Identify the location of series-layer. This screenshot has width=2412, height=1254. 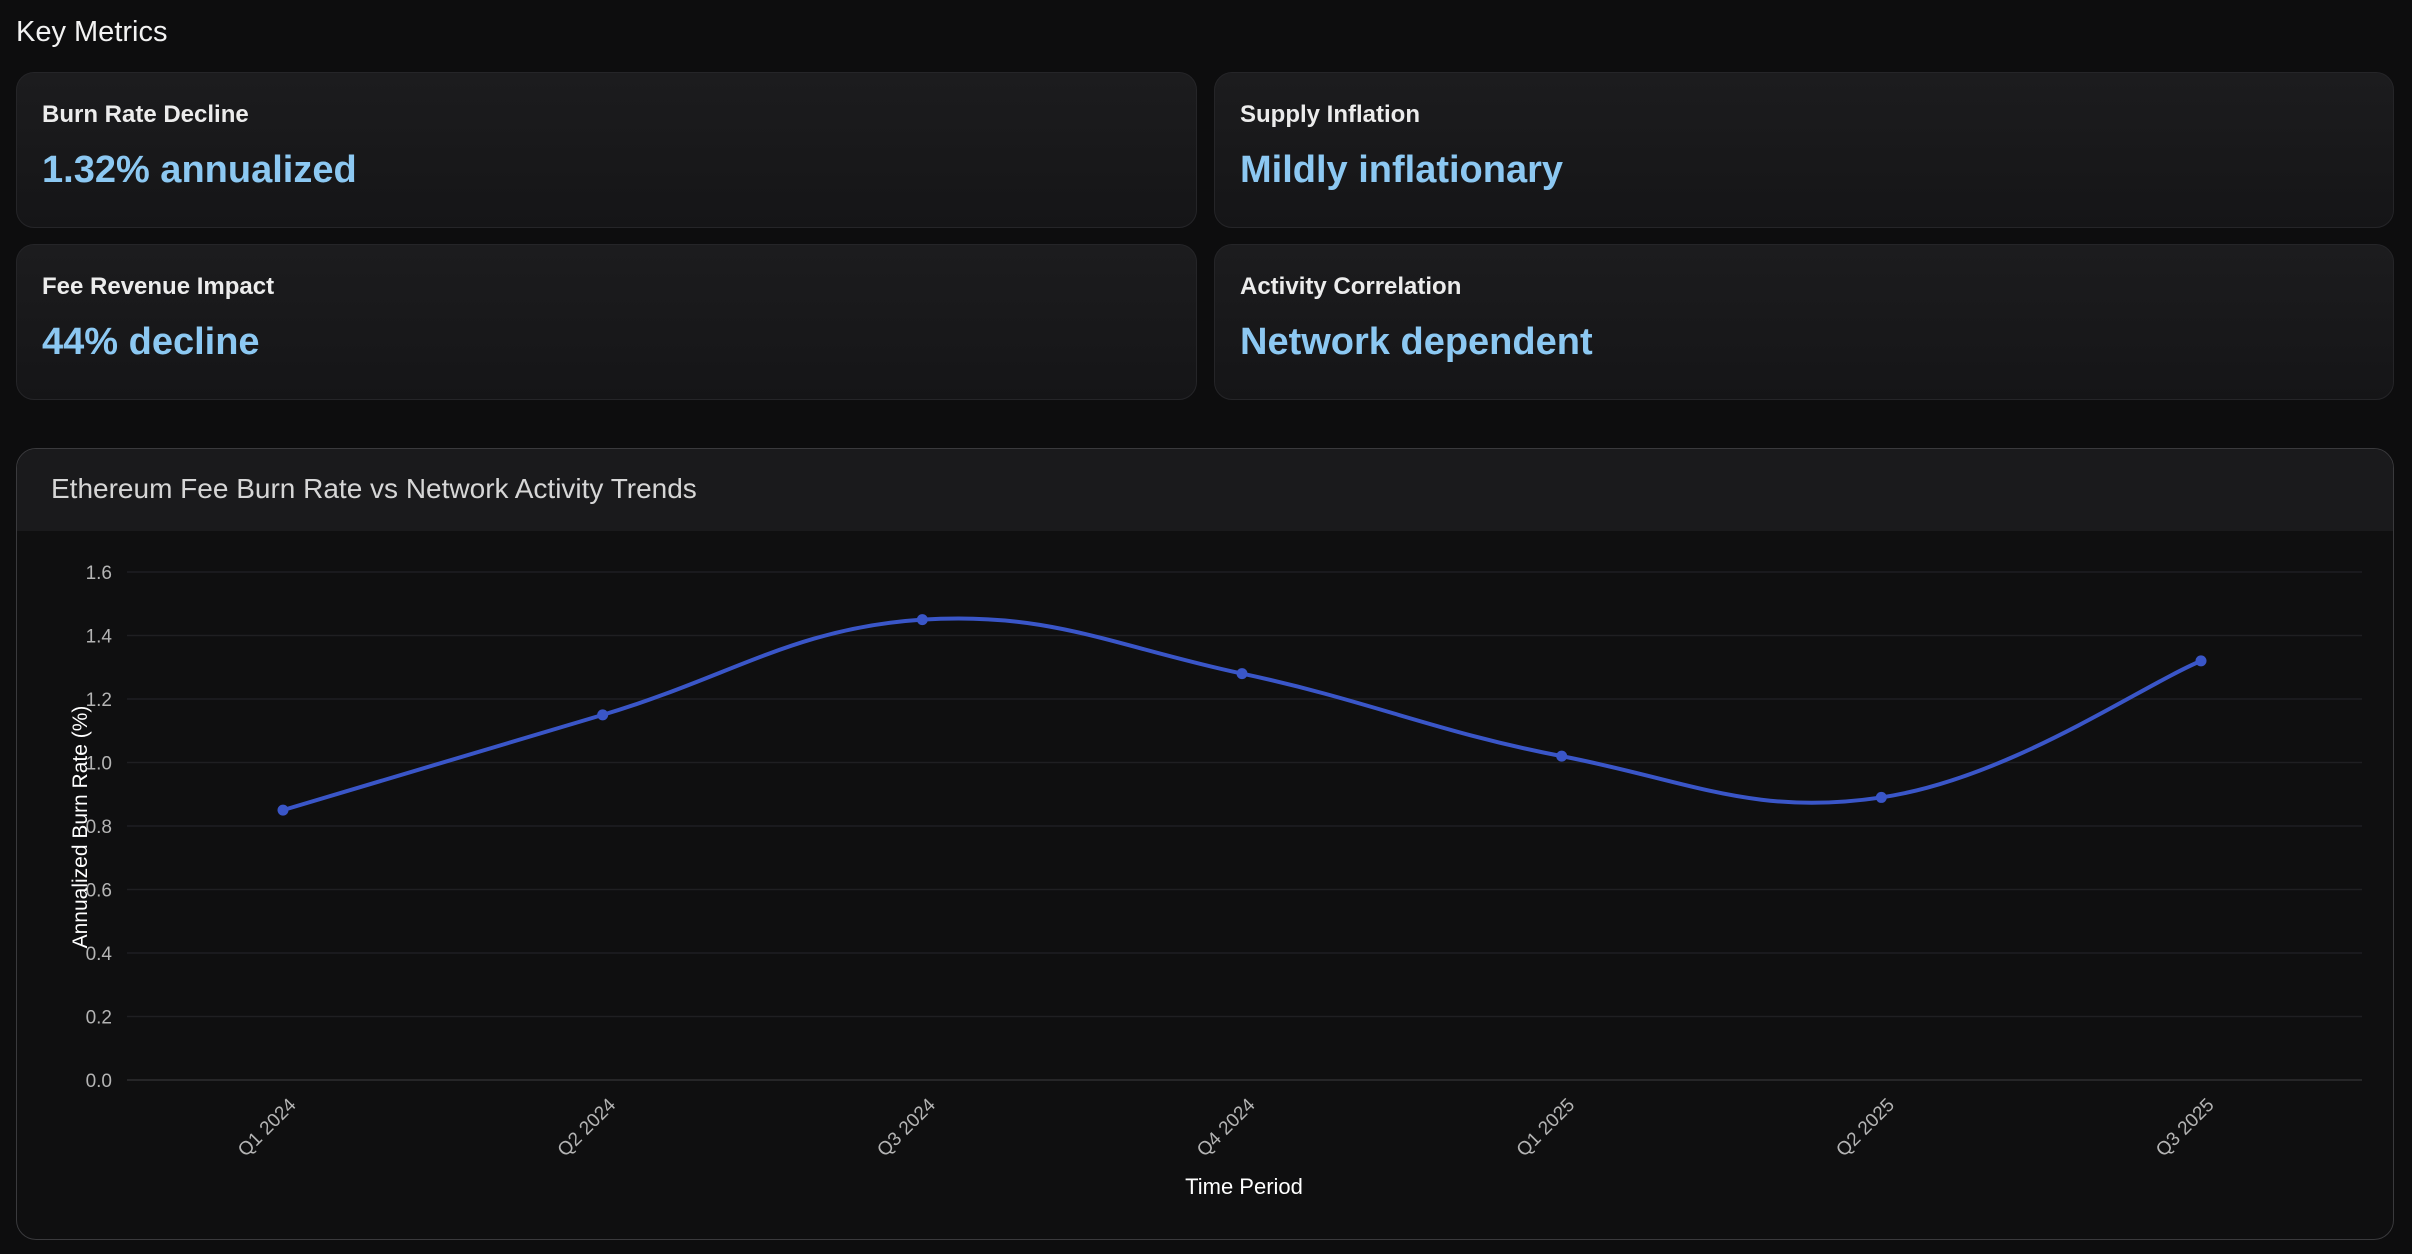
(1242, 714).